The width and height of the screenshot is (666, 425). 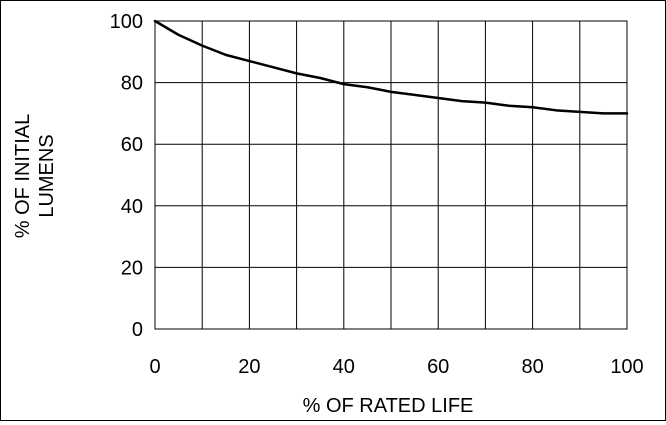 What do you see at coordinates (132, 84) in the screenshot?
I see `y-tick-label: 80` at bounding box center [132, 84].